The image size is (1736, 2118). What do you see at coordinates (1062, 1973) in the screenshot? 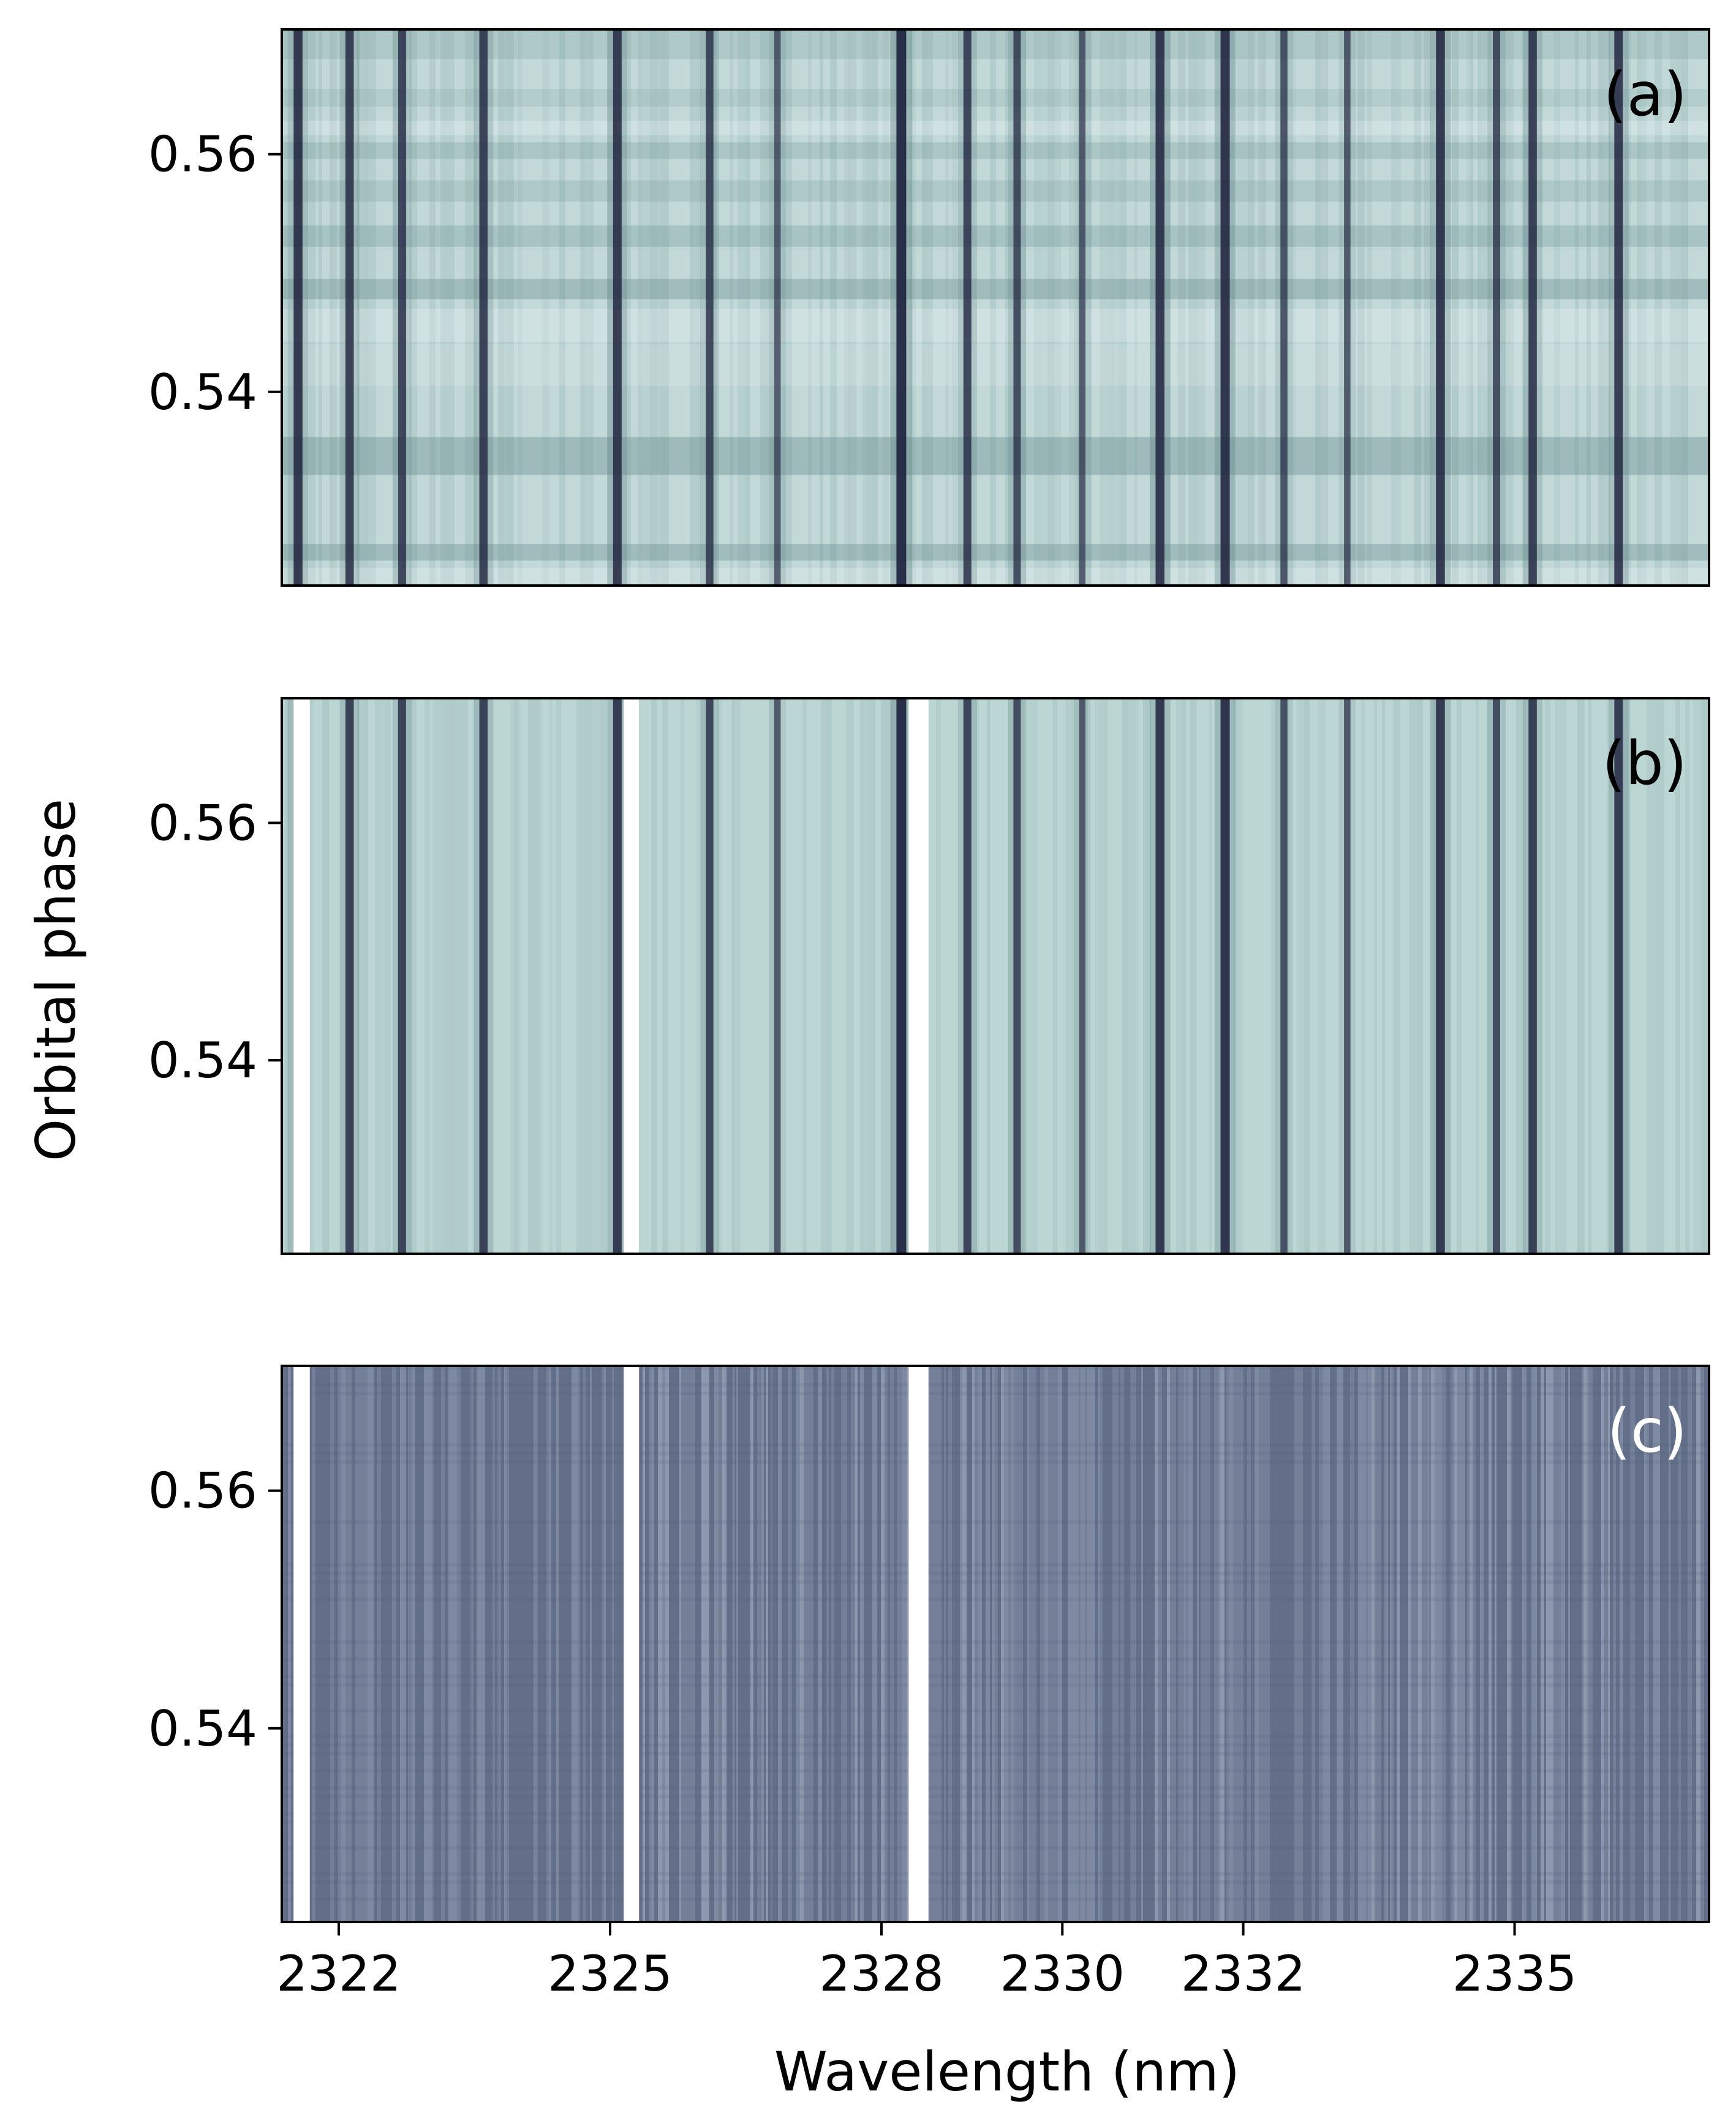
I see `x-tick-label: 2330` at bounding box center [1062, 1973].